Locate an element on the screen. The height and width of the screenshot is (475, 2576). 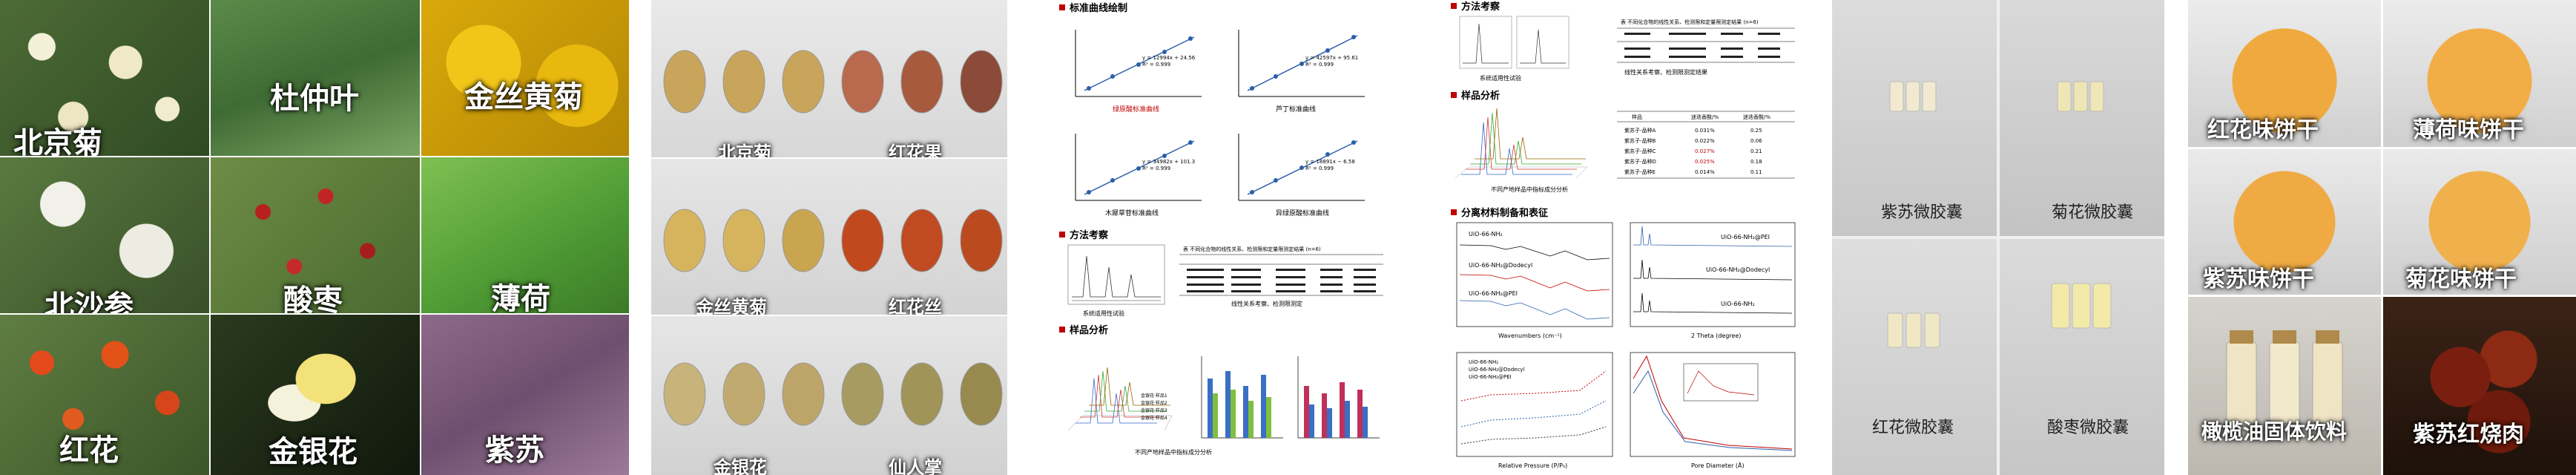
curve-4-label: 异绿原酸标准曲线 is located at coordinates (1303, 213).